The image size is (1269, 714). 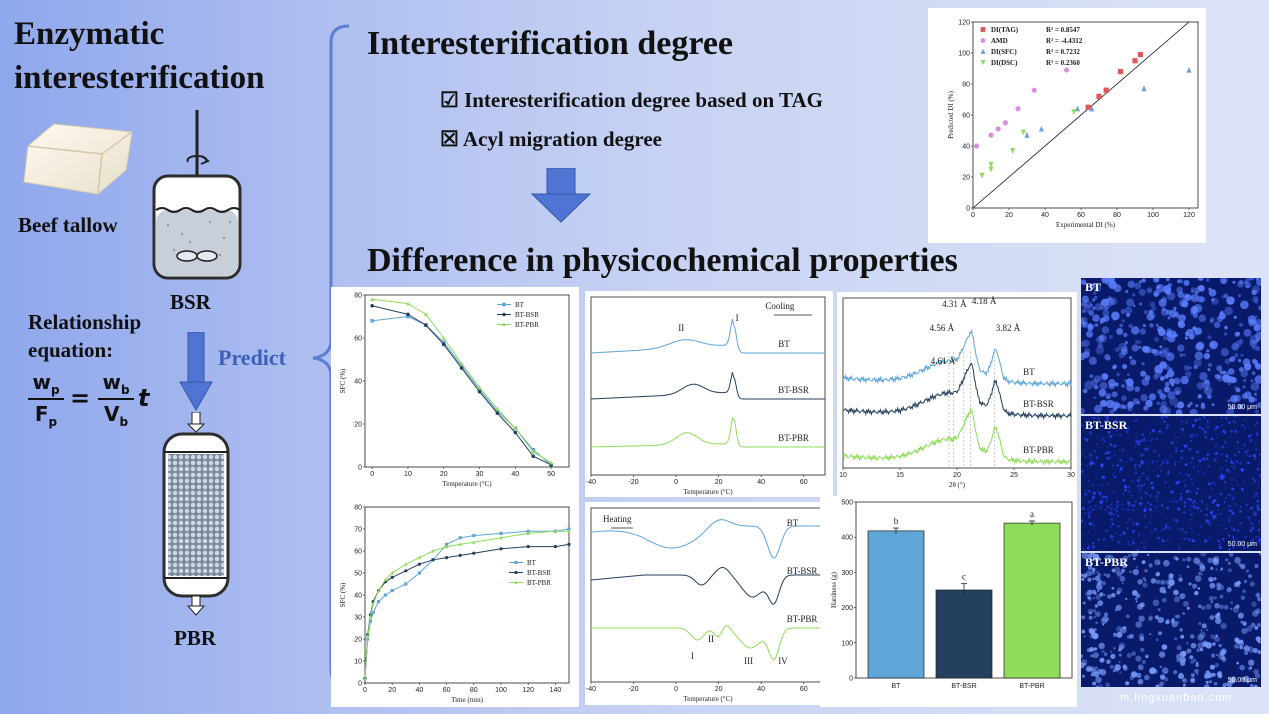 I want to click on x-tick-label: 25, so click(x=1014, y=475).